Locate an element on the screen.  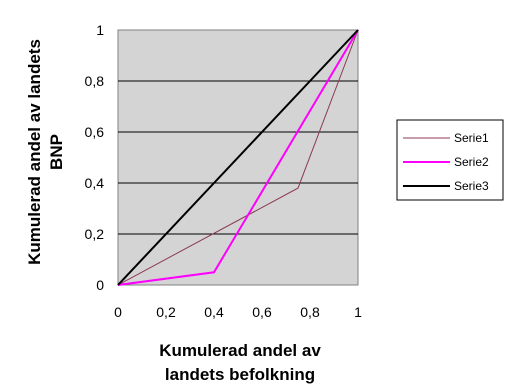
y-axis-title-line-2: BNP is located at coordinates (56, 152).